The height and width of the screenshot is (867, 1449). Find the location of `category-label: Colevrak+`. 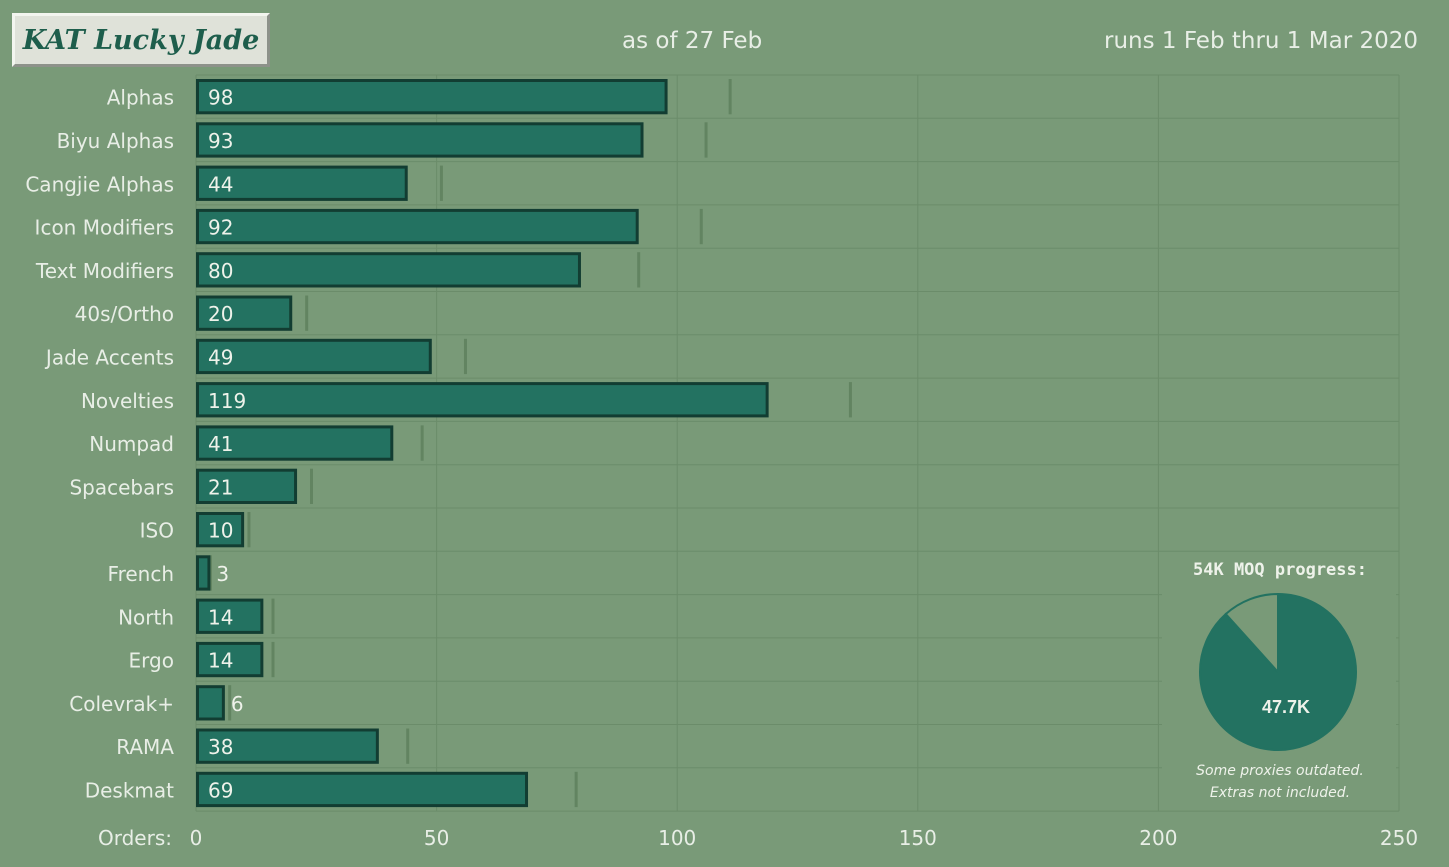

category-label: Colevrak+ is located at coordinates (121, 704).